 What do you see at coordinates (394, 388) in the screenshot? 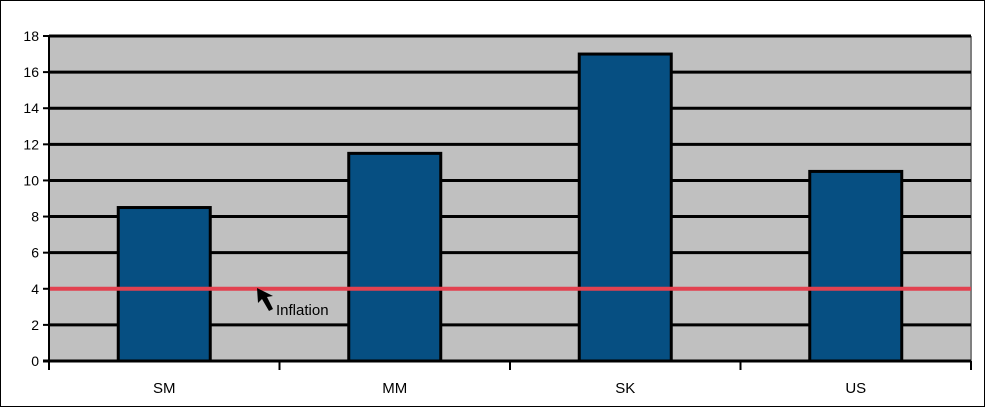
I see `x-category-label: MM` at bounding box center [394, 388].